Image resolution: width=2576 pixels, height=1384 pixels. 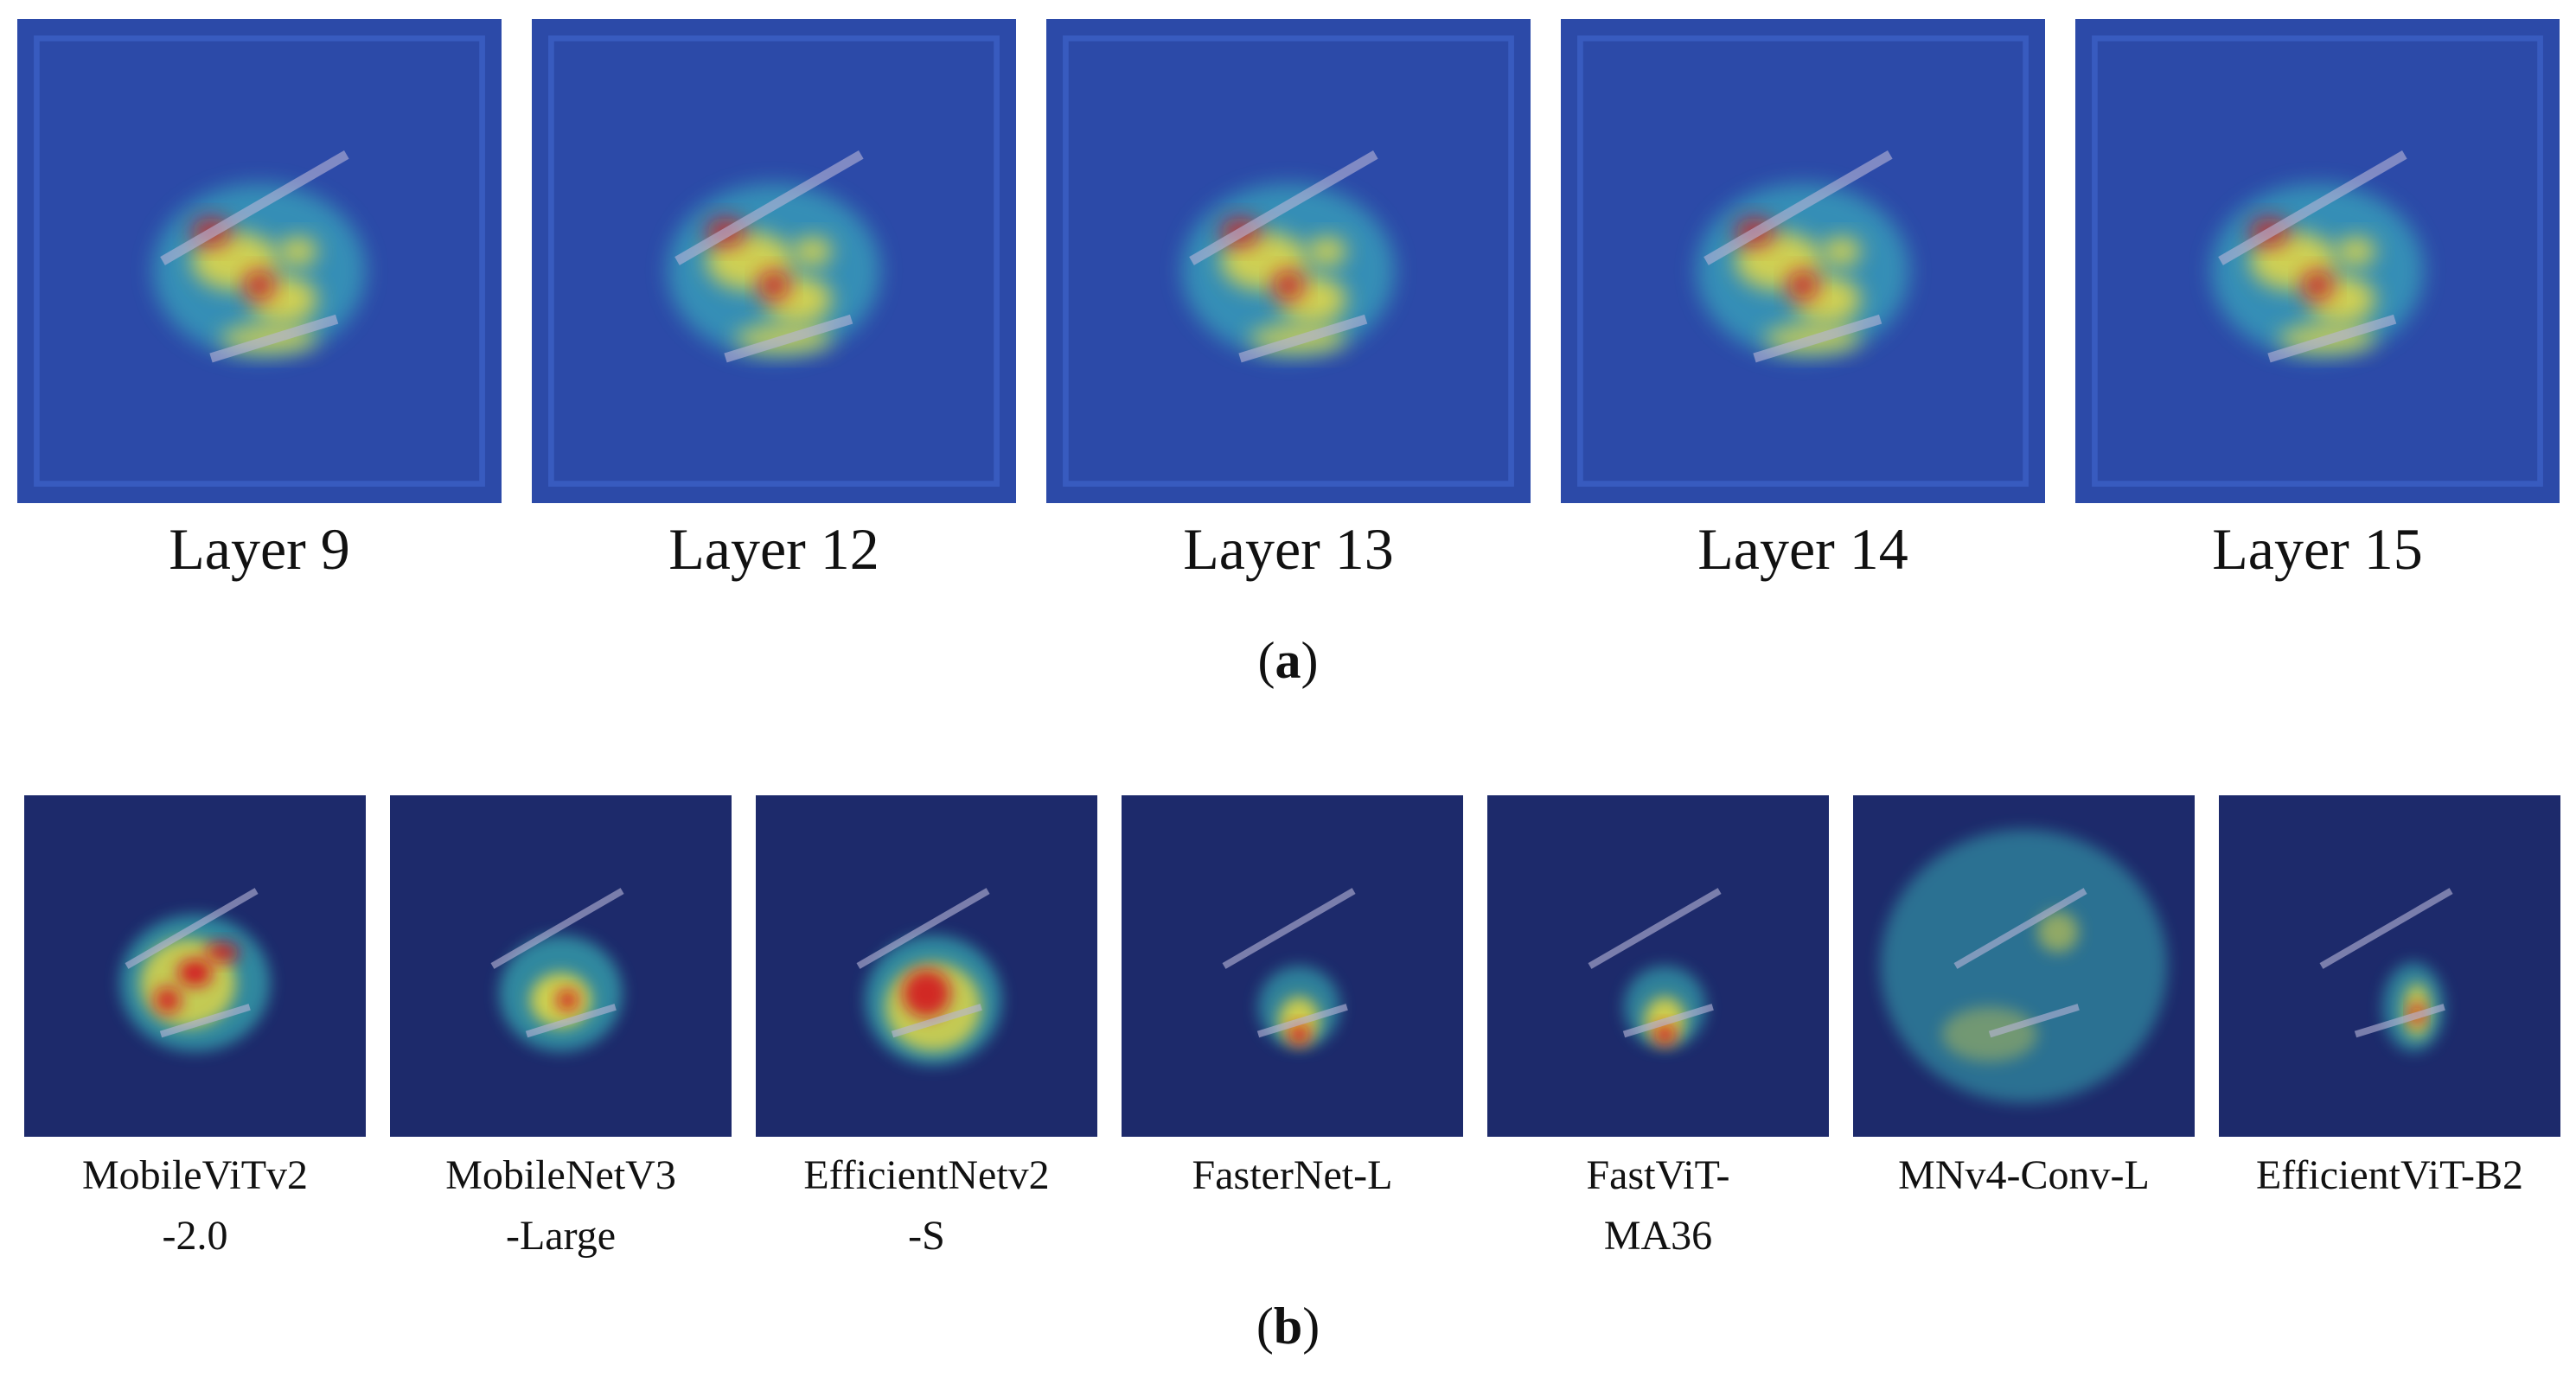 I want to click on heatmap-label: FastViT- MA36, so click(x=1658, y=1205).